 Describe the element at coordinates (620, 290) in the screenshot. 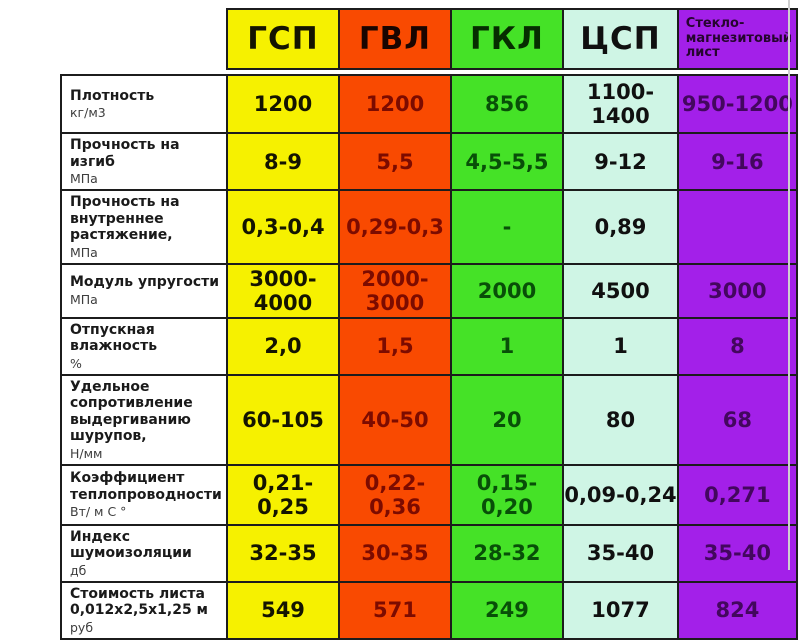

I see `cell-value: 4500` at that location.